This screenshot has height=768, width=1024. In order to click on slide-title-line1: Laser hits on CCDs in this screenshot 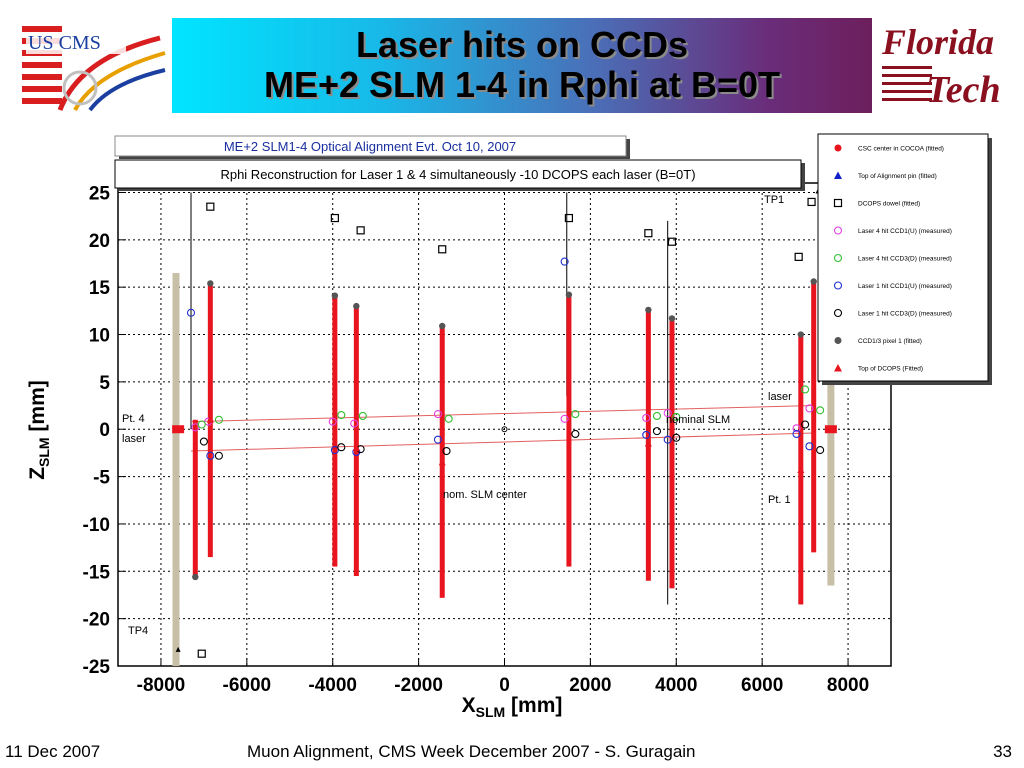, I will do `click(522, 44)`.